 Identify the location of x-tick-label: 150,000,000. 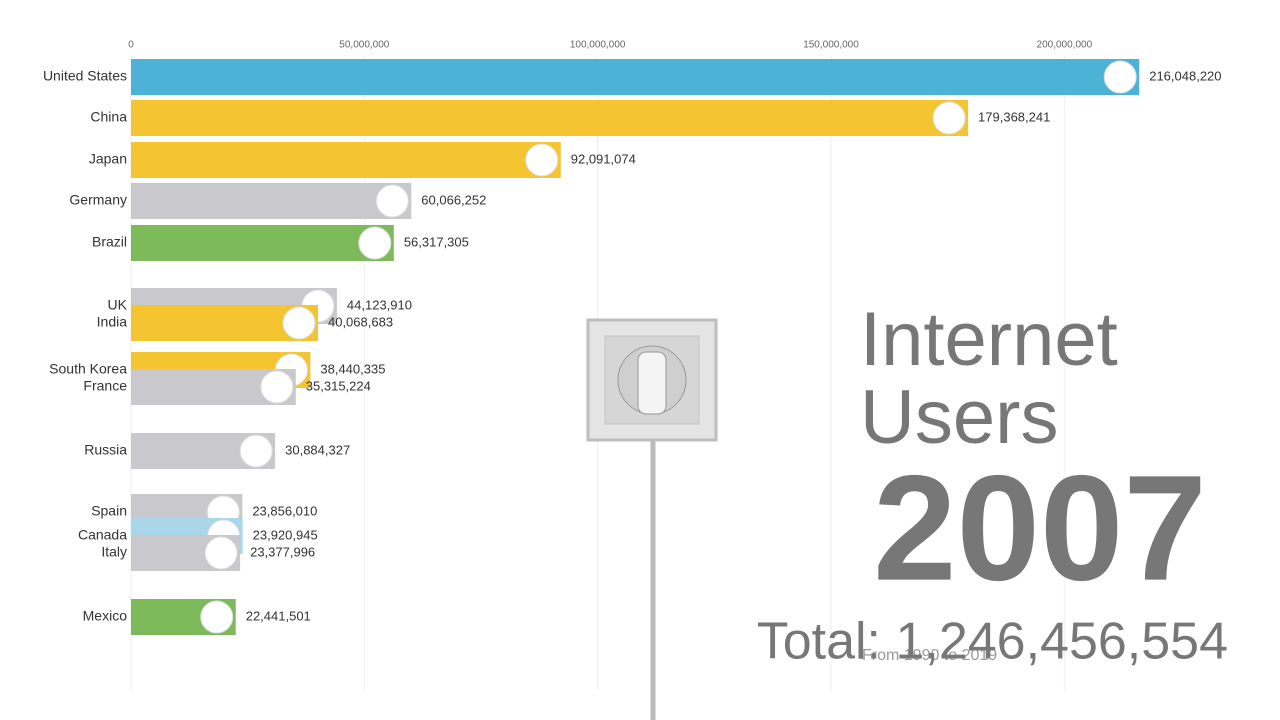
(831, 45).